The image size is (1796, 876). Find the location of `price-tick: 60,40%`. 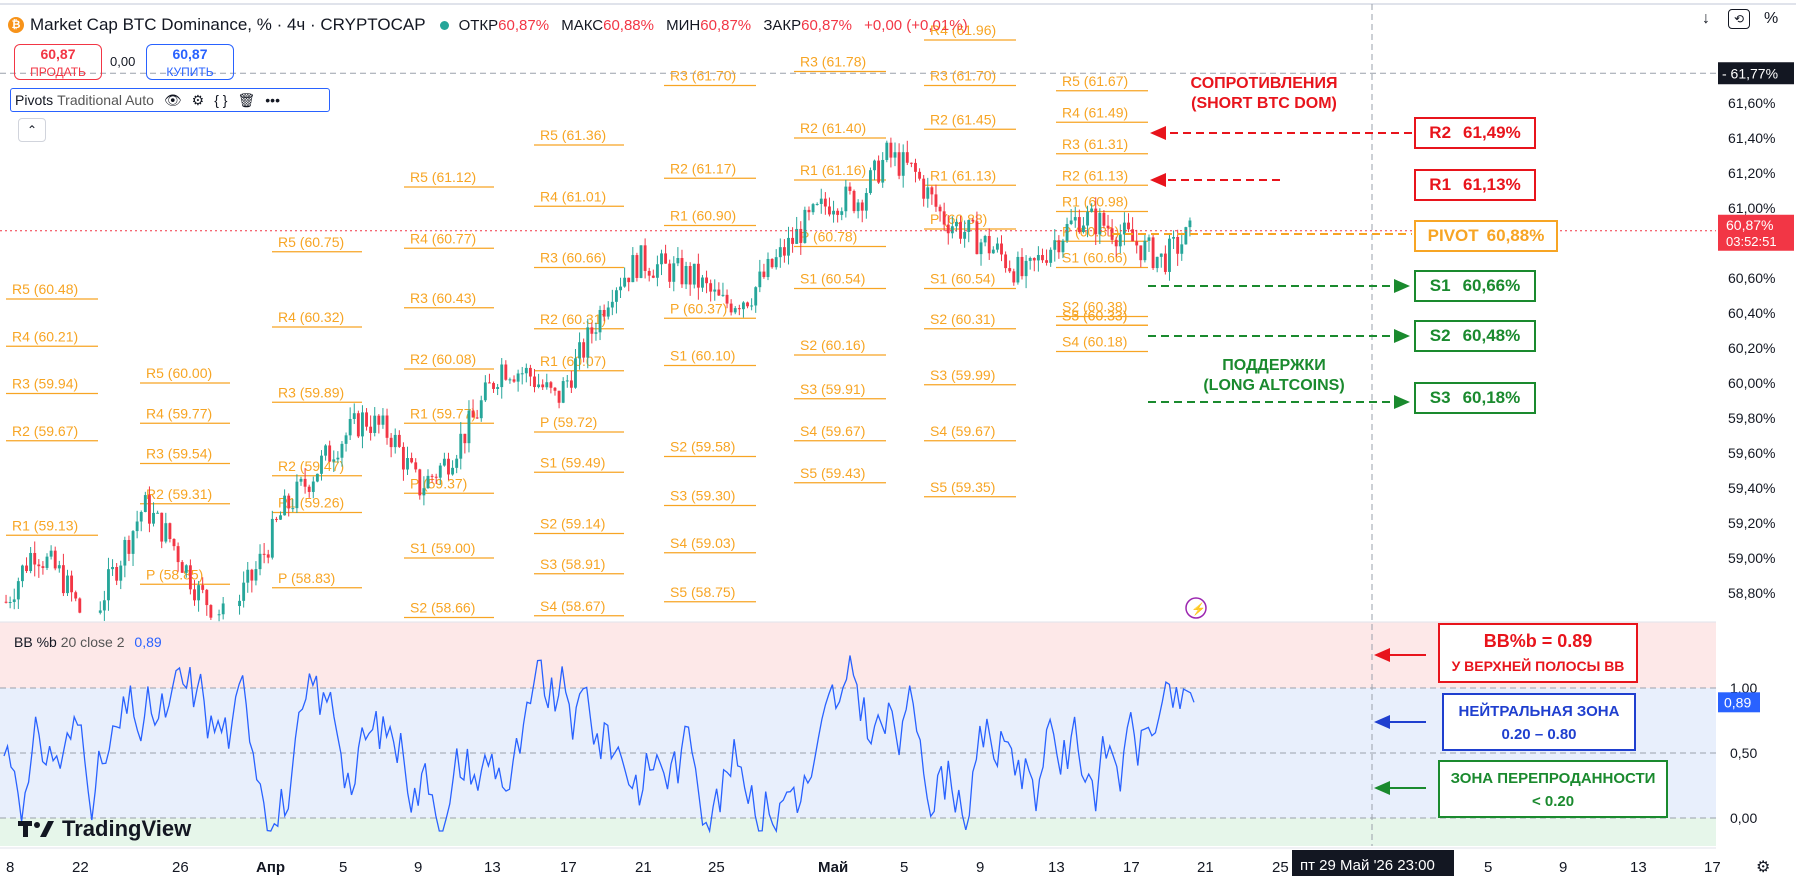

price-tick: 60,40% is located at coordinates (1751, 313).